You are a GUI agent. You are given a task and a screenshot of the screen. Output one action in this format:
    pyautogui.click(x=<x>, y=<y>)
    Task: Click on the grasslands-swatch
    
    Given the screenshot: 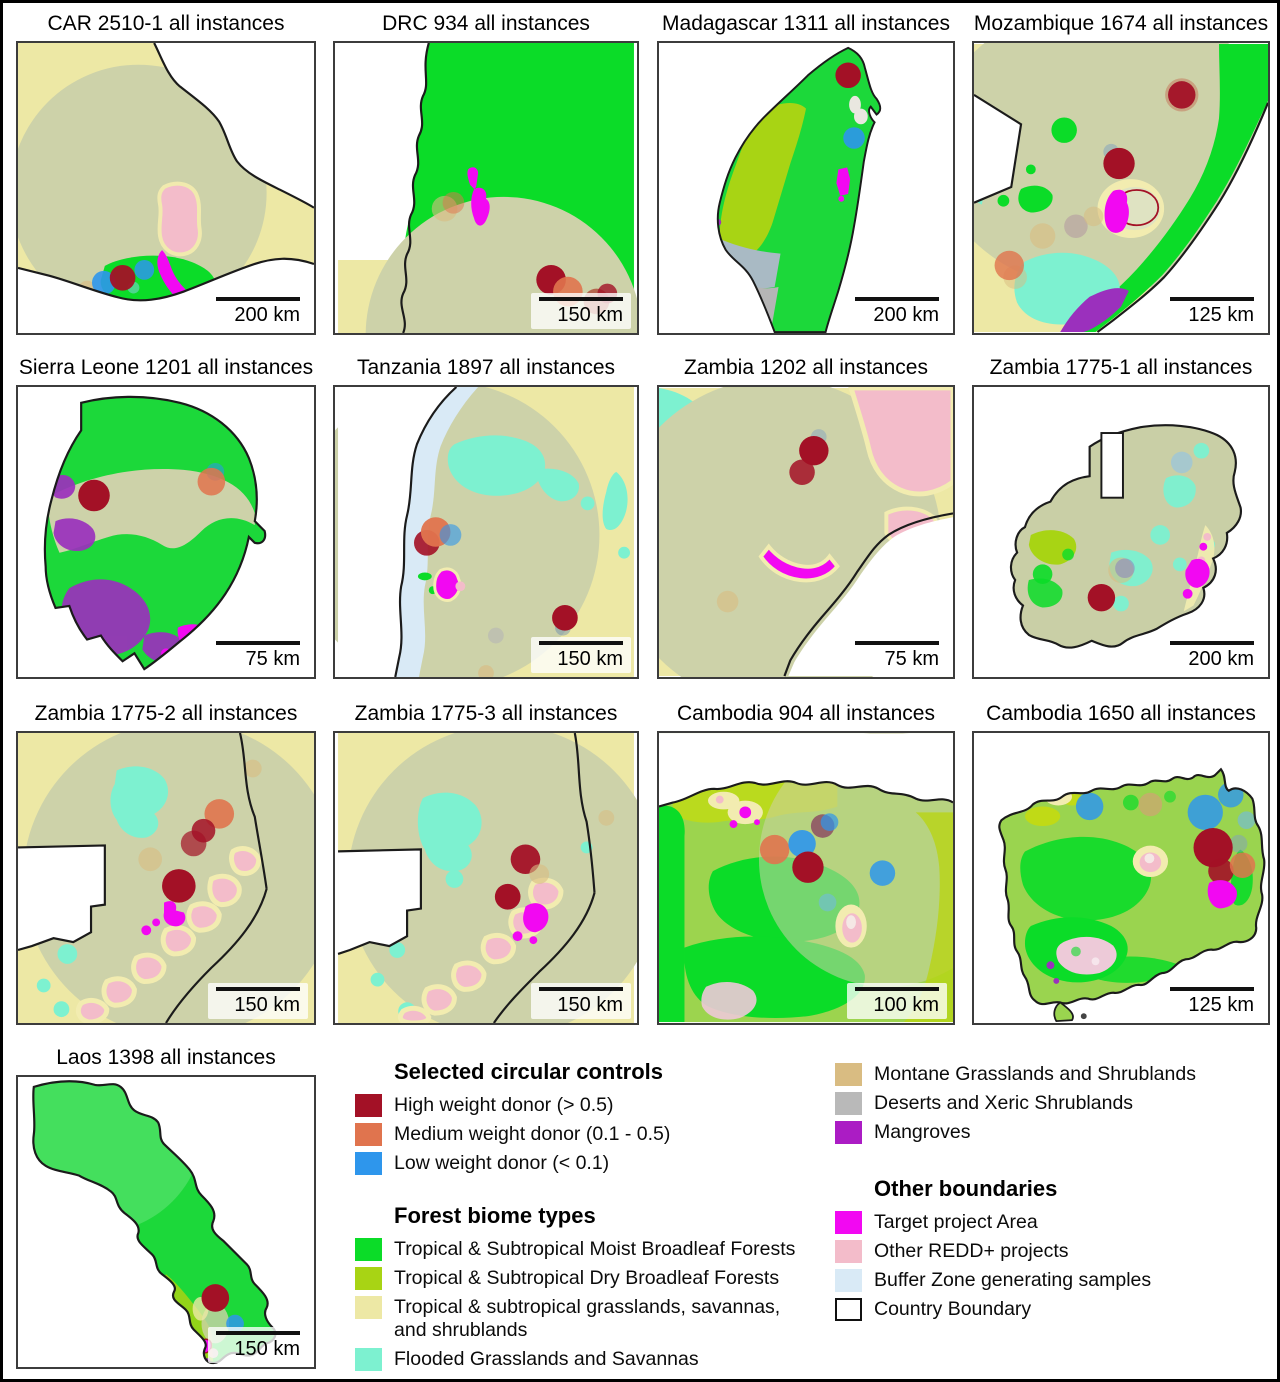 What is the action you would take?
    pyautogui.click(x=368, y=1307)
    